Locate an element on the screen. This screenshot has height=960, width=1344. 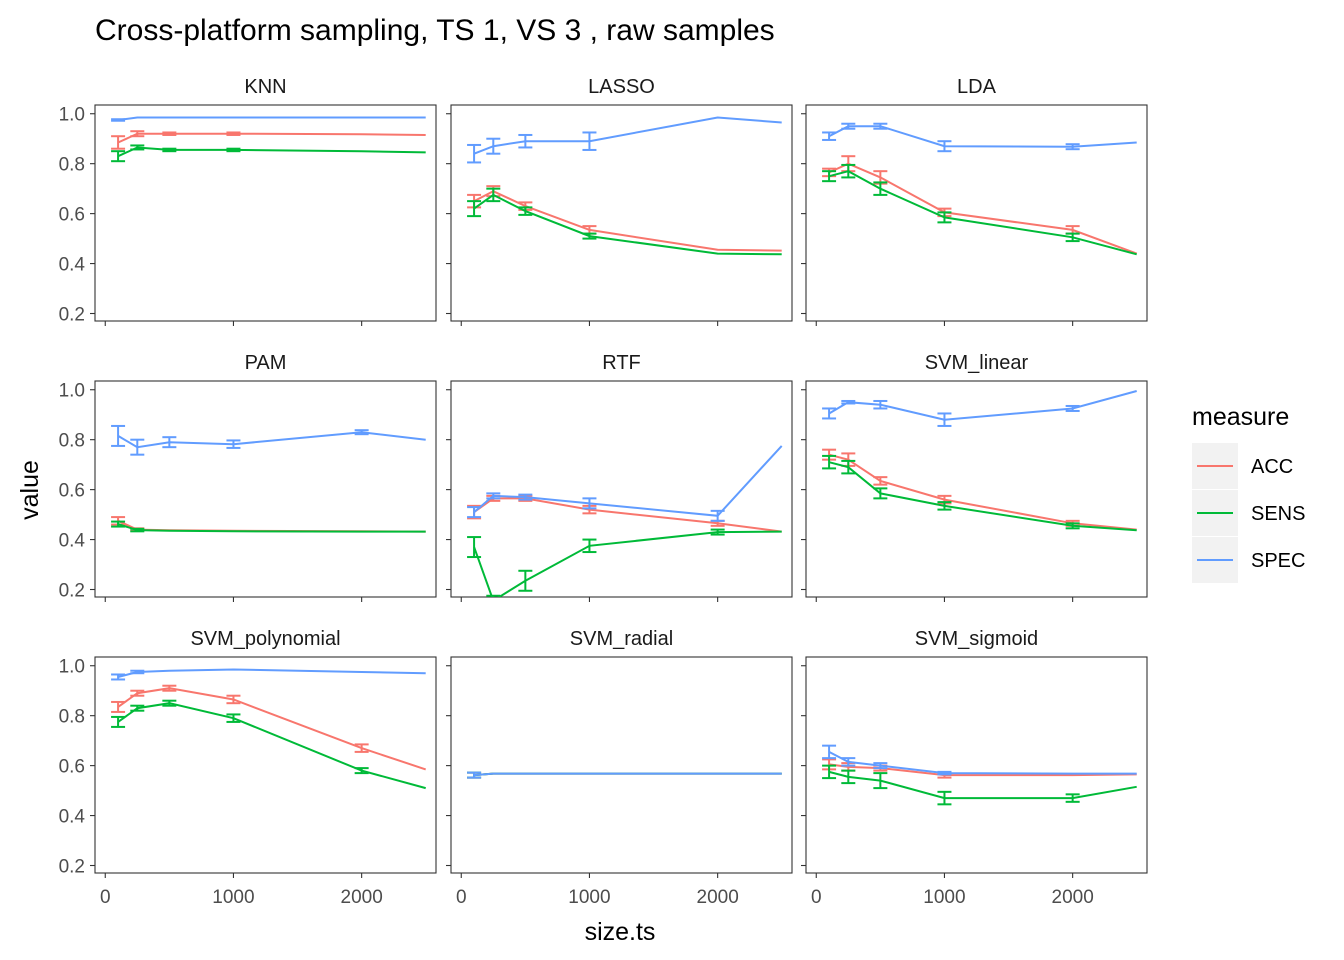
panel-lda: LDA is located at coordinates (974, 201).